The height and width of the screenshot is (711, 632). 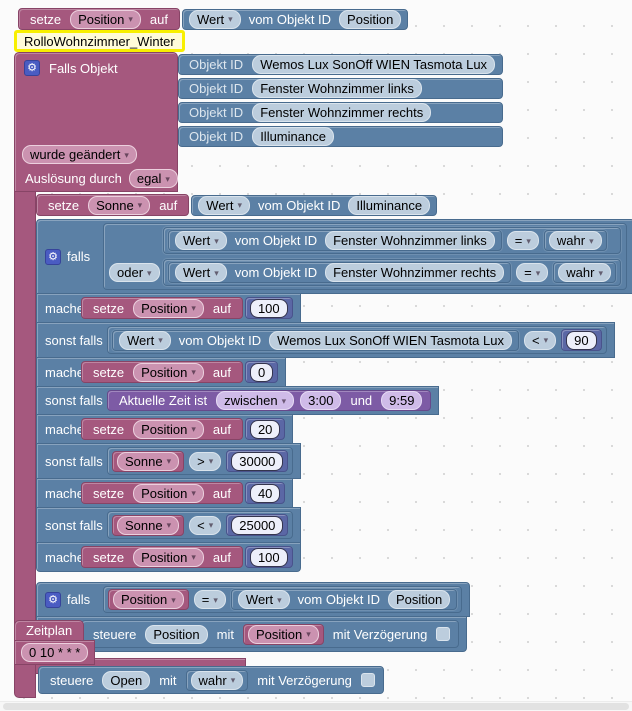 What do you see at coordinates (153, 178) in the screenshot?
I see `trigger-source-dropdown: egal ▾` at bounding box center [153, 178].